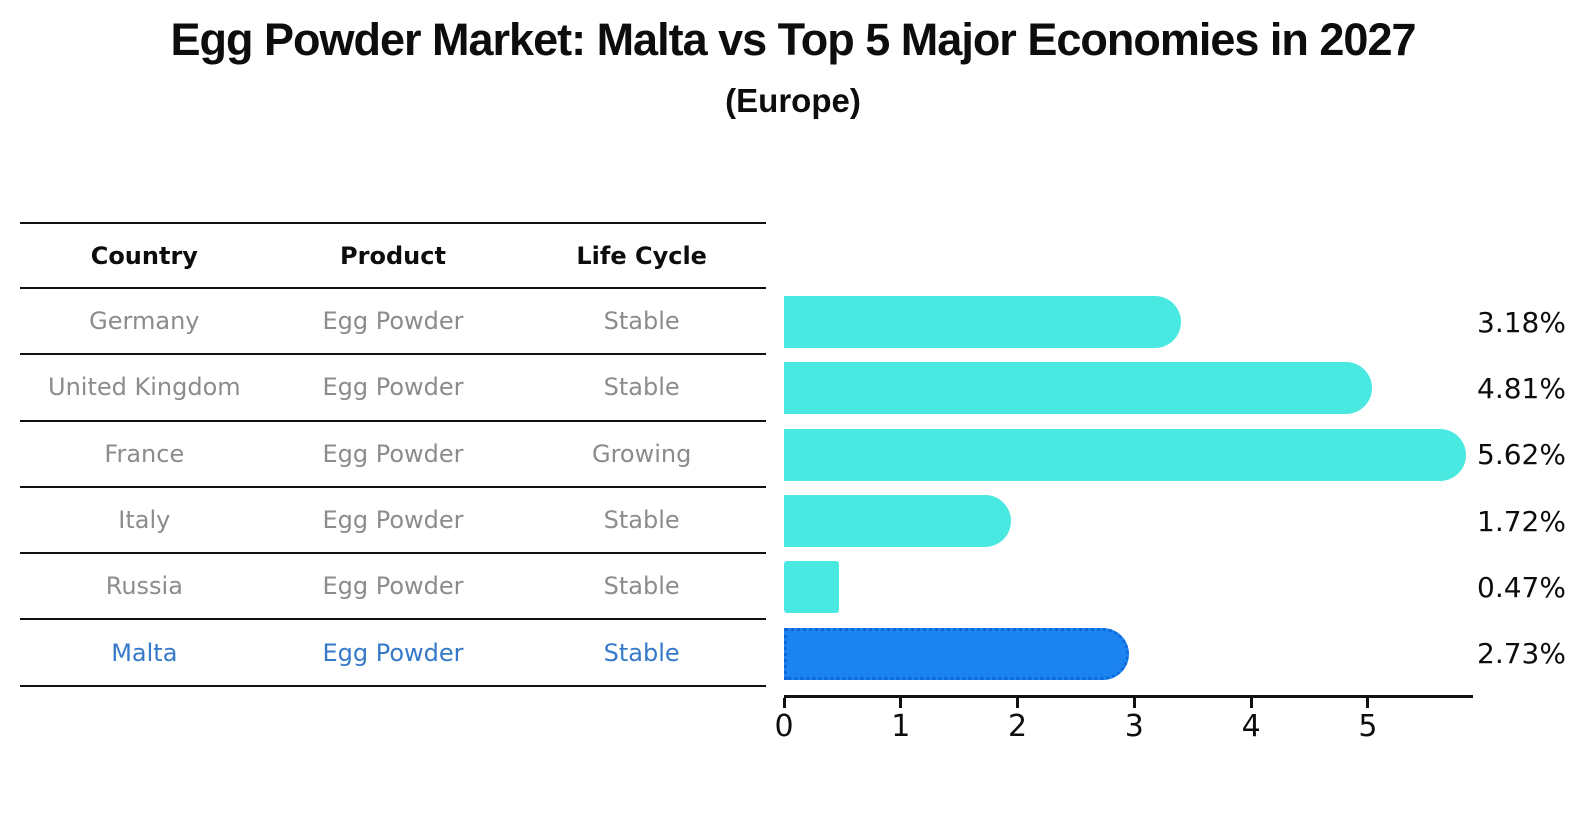 Image resolution: width=1586 pixels, height=823 pixels. Describe the element at coordinates (1521, 322) in the screenshot. I see `value-label-germany: 3.18%` at that location.